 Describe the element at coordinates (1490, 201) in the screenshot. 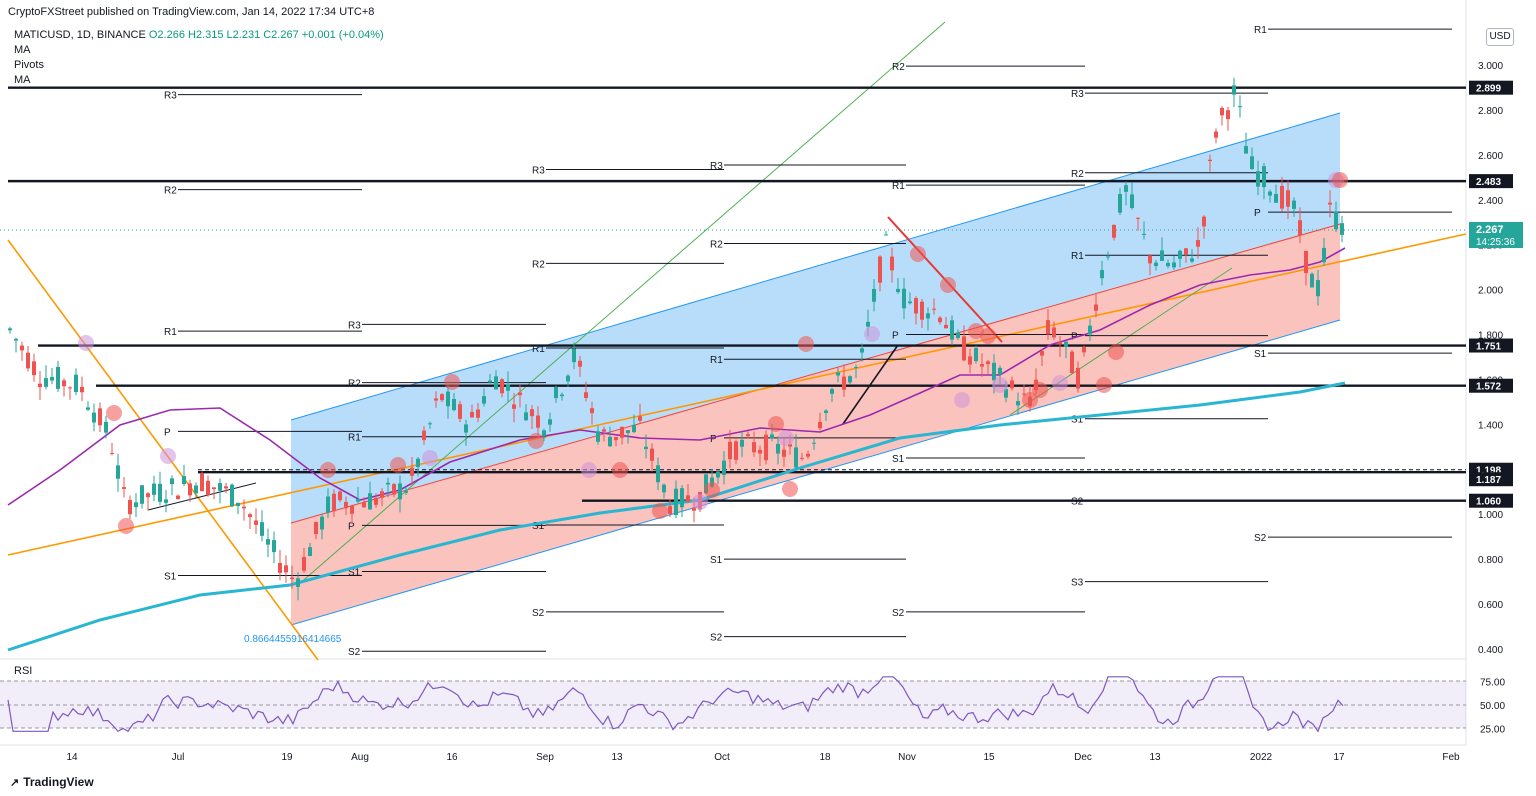

I see `price-tick-label: 2.400` at that location.